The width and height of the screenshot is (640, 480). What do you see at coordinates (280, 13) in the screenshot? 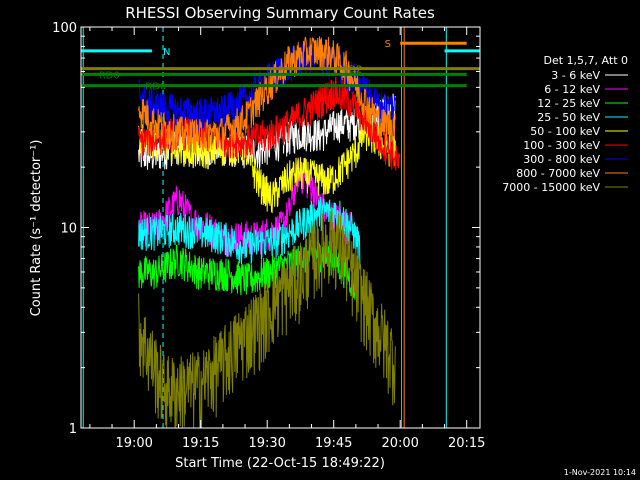
I see `chart-title: RHESSI Observing Summary Count Rates` at bounding box center [280, 13].